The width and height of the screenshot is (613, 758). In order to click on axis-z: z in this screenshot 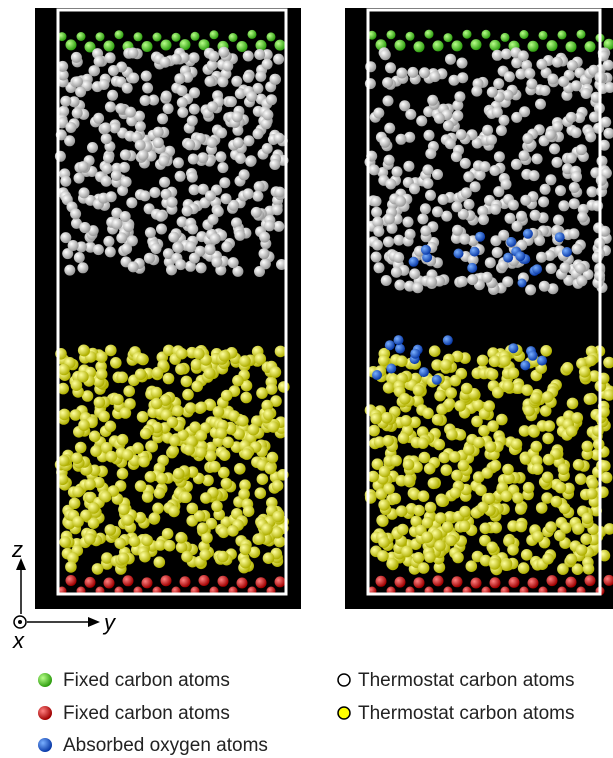, I will do `click(17, 549)`.